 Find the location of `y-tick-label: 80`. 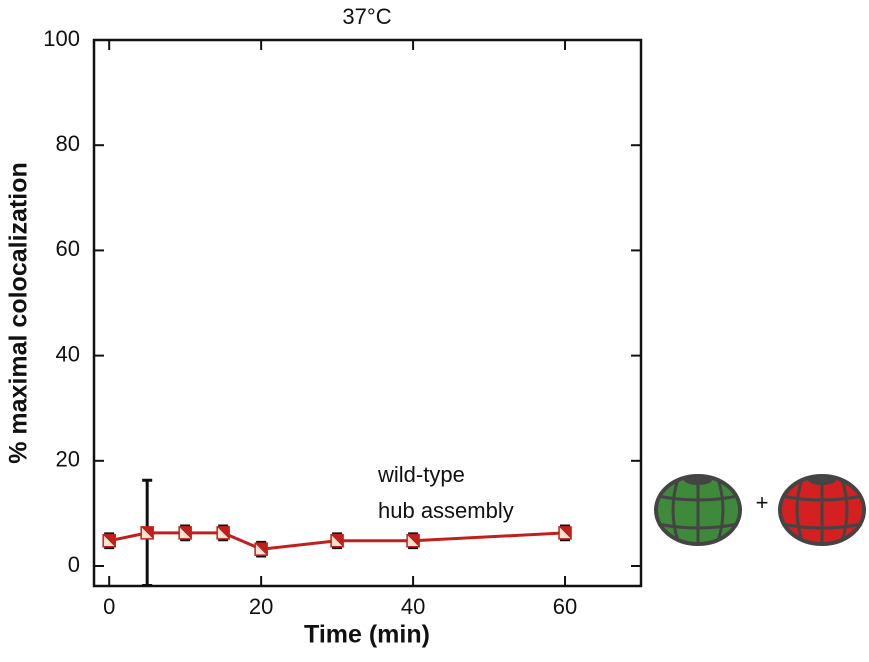

y-tick-label: 80 is located at coordinates (68, 143).